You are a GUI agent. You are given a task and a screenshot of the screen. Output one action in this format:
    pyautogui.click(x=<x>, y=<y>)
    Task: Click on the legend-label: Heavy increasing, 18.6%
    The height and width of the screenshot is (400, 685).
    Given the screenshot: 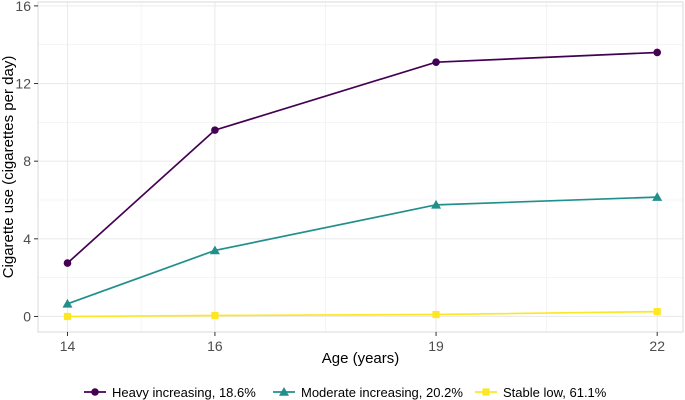 What is the action you would take?
    pyautogui.click(x=184, y=392)
    